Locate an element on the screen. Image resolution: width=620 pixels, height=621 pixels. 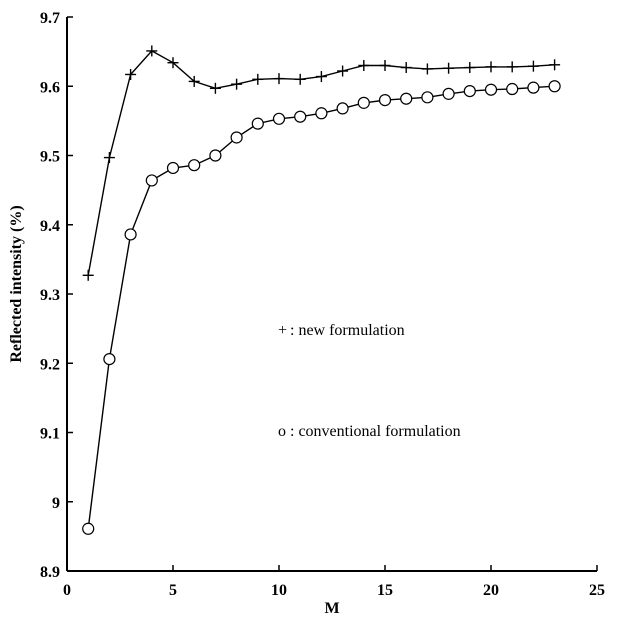
legend-entry-new: + : new formulation is located at coordinates (341, 330).